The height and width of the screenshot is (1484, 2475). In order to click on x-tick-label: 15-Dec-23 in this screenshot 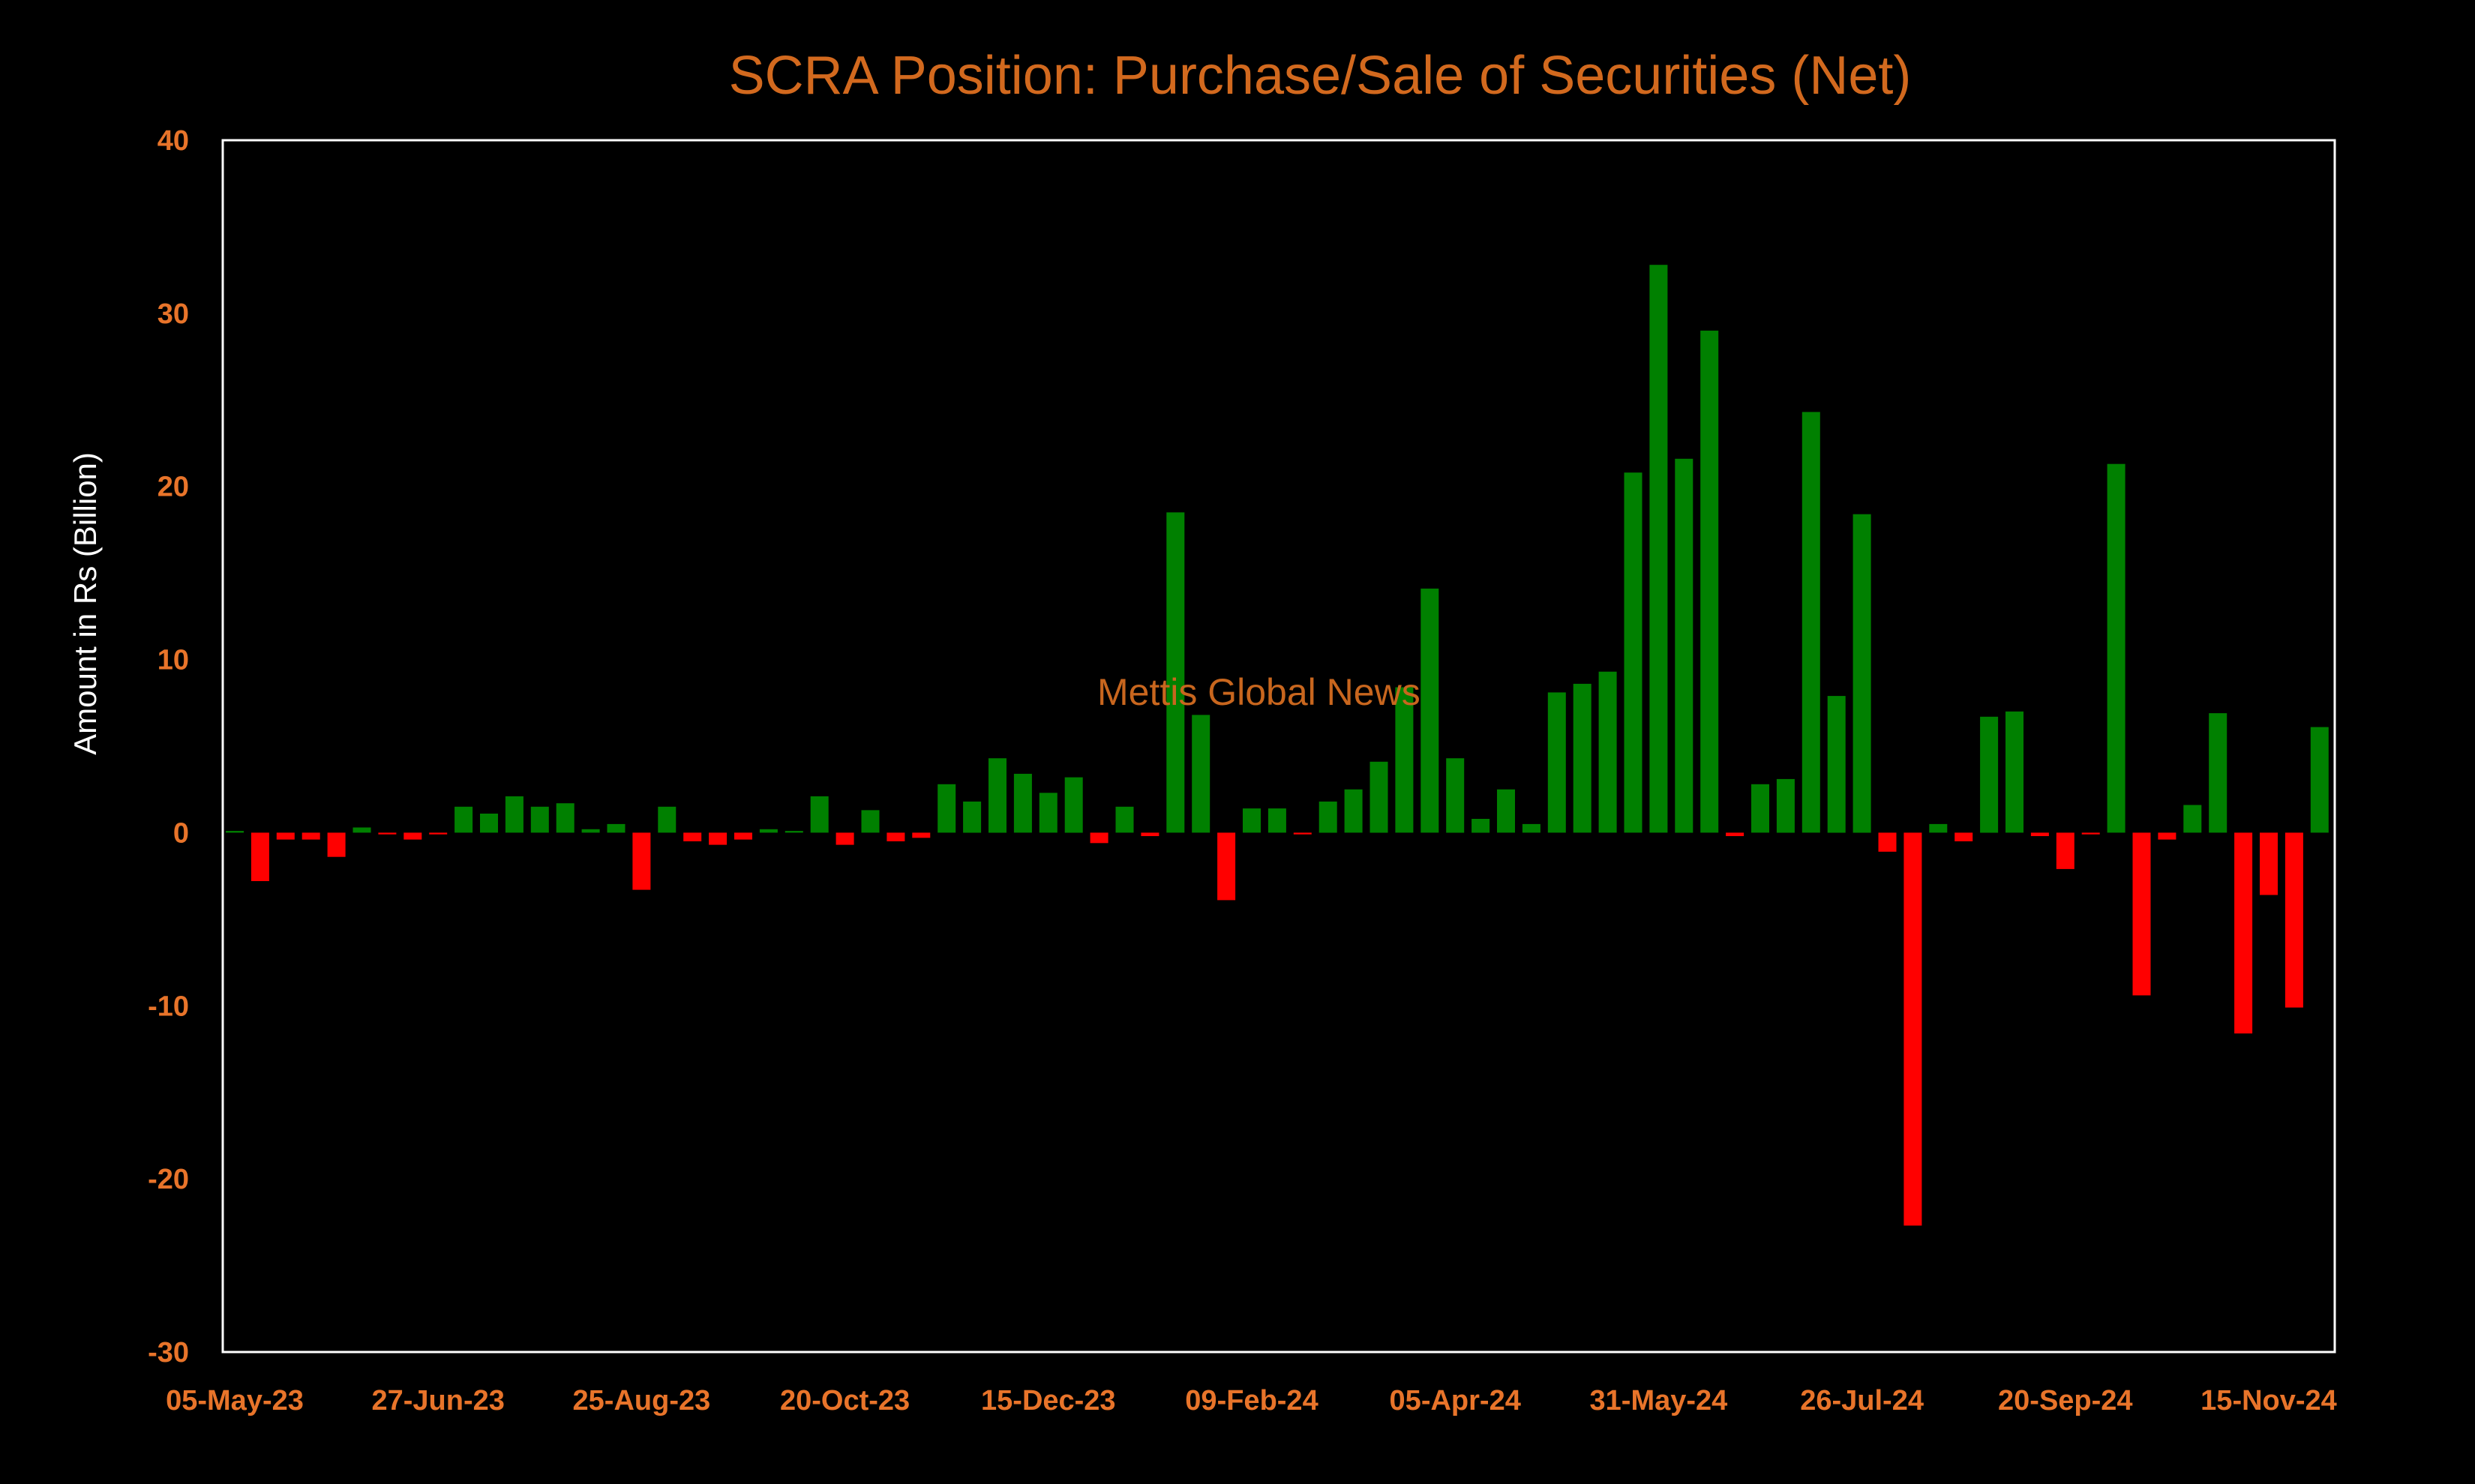, I will do `click(1048, 1401)`.